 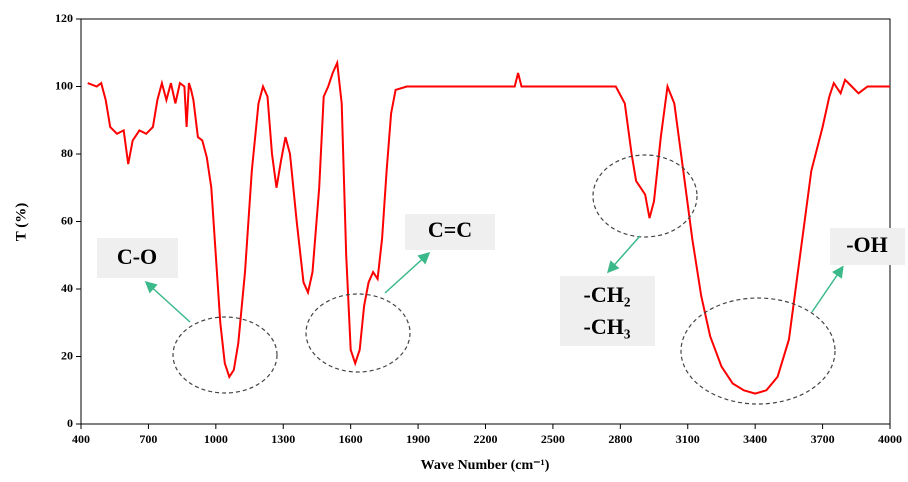 I want to click on annotation: -OH, so click(x=867, y=244).